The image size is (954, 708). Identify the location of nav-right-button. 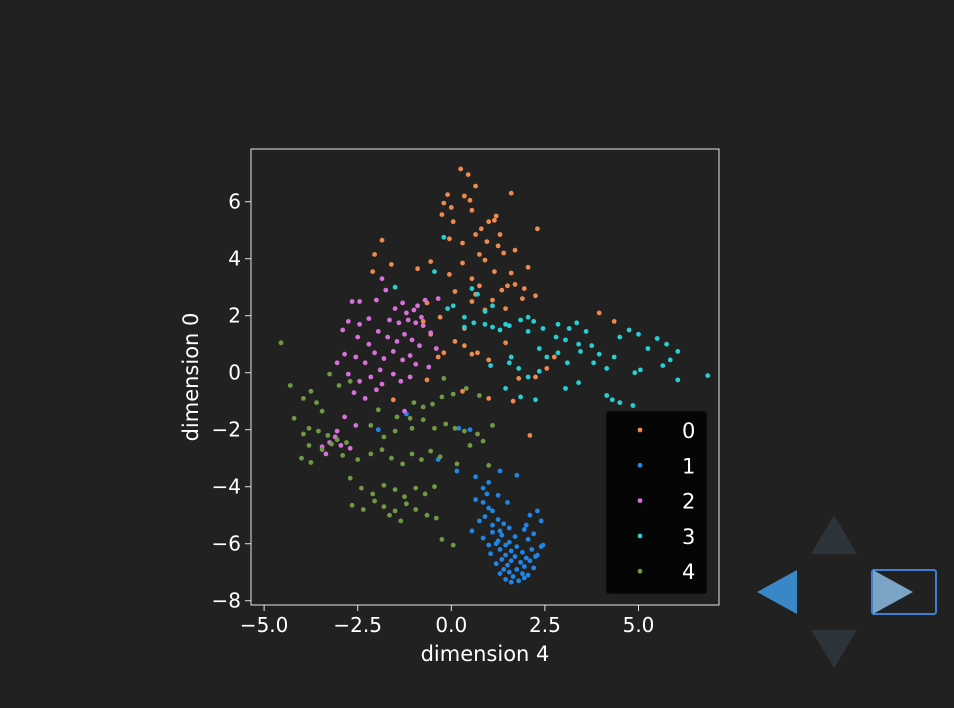
(904, 592).